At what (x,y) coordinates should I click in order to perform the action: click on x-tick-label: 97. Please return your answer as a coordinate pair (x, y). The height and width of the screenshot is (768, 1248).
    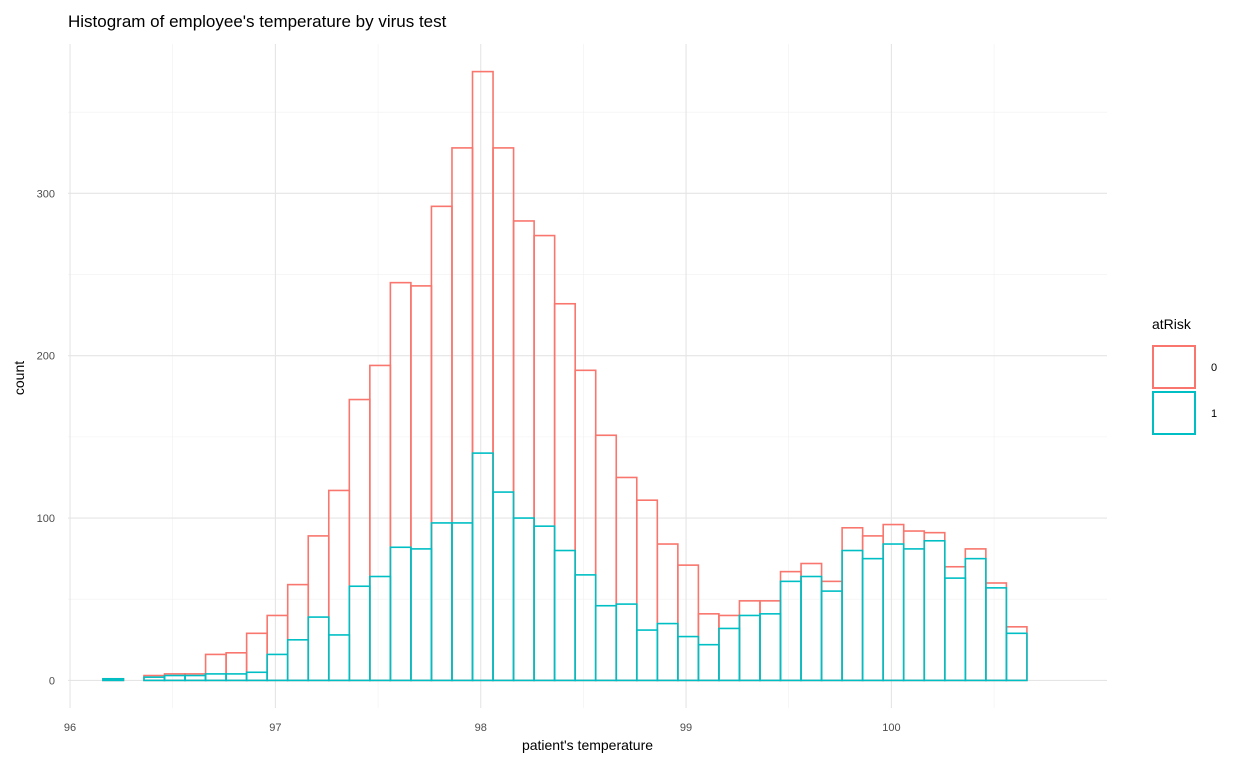
    Looking at the image, I should click on (275, 728).